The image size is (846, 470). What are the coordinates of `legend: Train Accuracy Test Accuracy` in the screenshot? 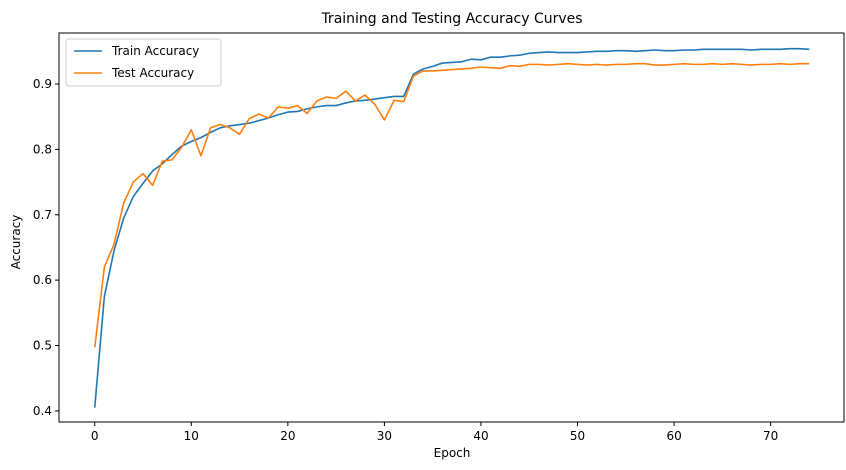 It's located at (143, 62).